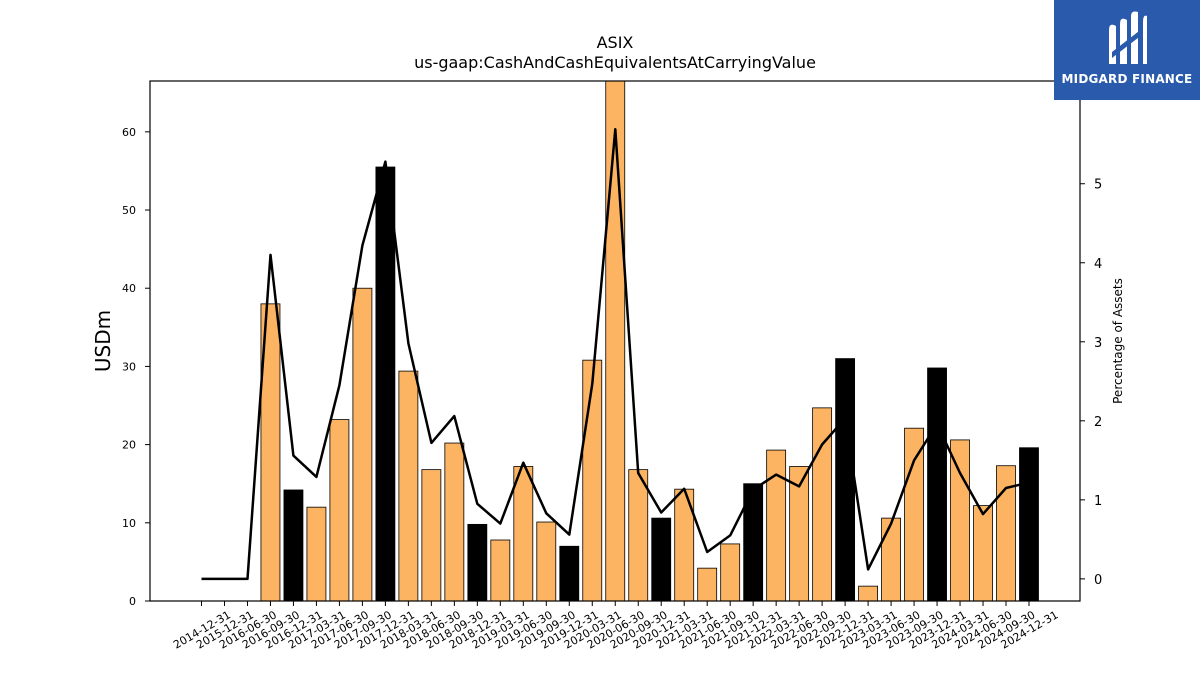 Image resolution: width=1200 pixels, height=675 pixels. Describe the element at coordinates (615, 42) in the screenshot. I see `chart-title: ASIX` at that location.